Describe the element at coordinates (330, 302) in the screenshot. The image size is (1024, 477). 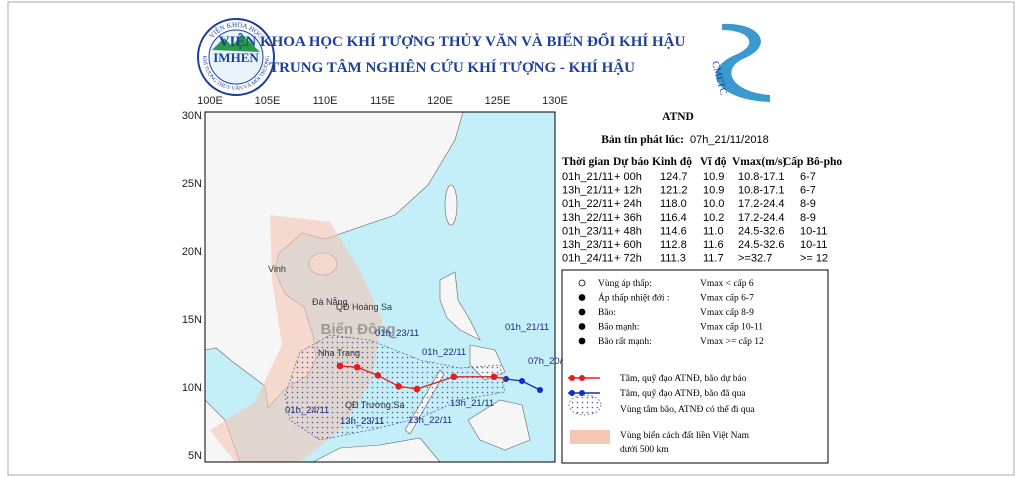
I see `place-label: Đà Nẵng` at that location.